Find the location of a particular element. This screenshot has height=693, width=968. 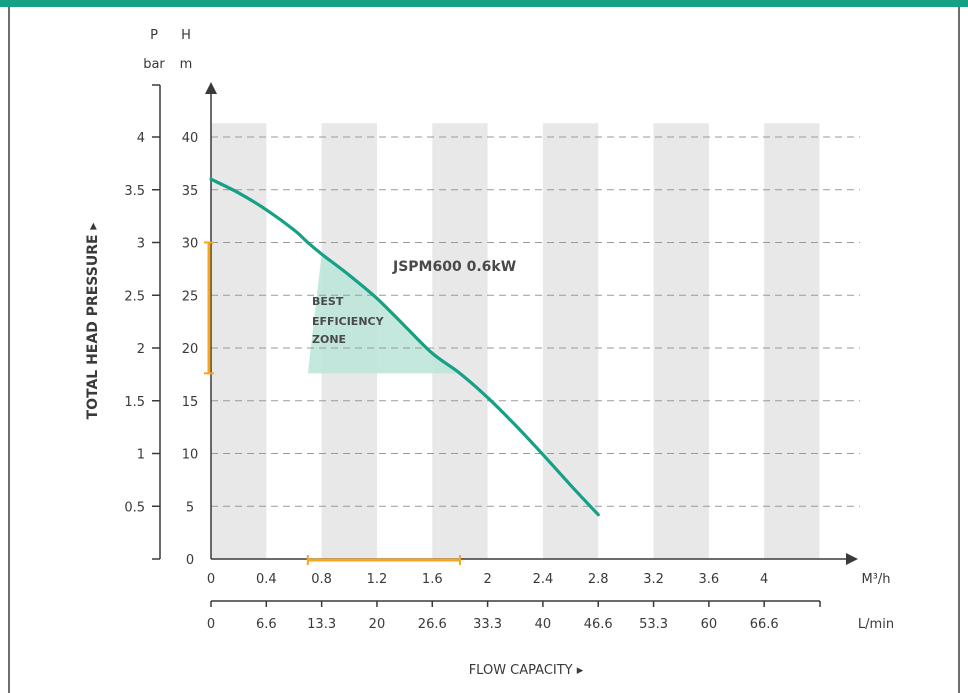

x2-tick-5: 33.3 is located at coordinates (487, 624).